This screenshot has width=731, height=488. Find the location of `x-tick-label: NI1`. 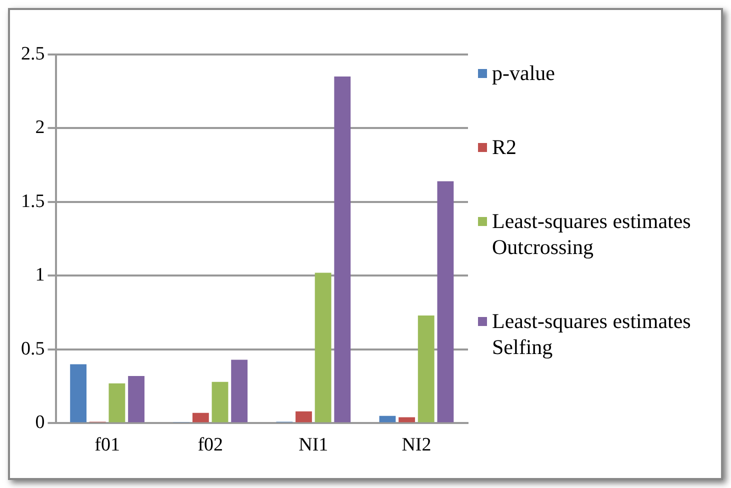

x-tick-label: NI1 is located at coordinates (313, 445).